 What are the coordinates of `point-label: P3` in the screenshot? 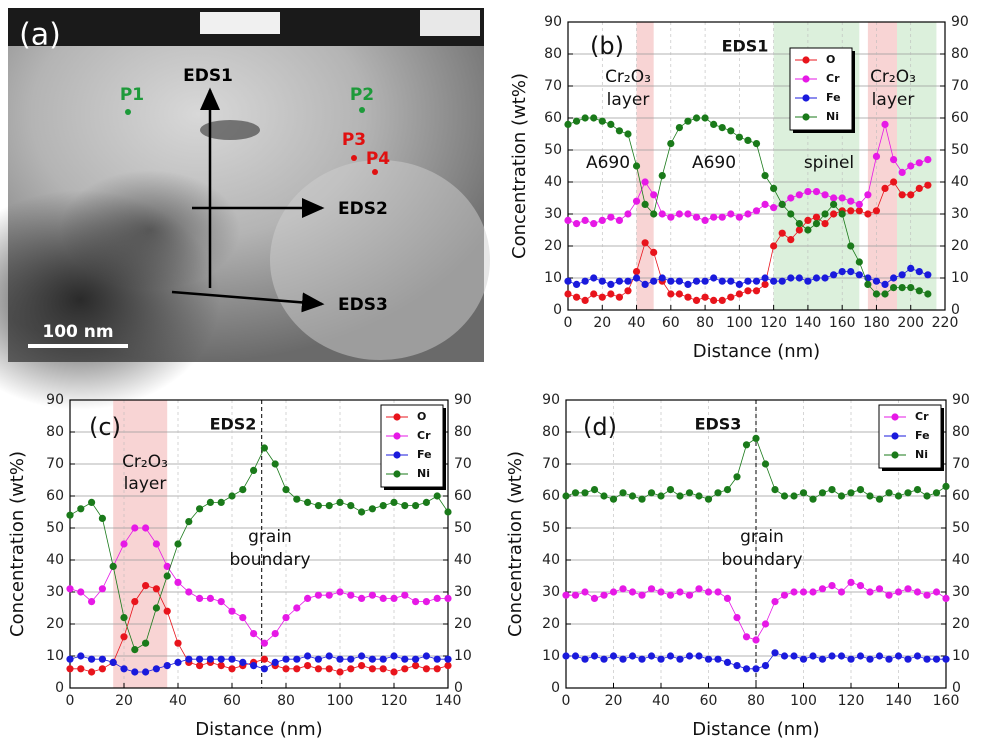 It's located at (354, 140).